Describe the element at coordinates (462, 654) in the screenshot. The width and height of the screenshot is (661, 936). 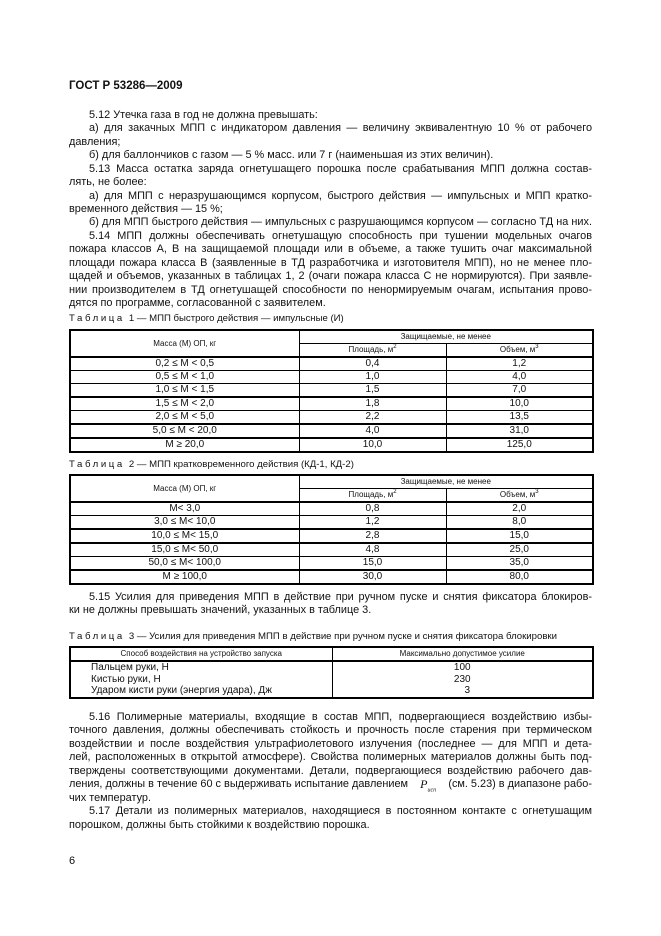
I see `col-force: Максимально допустимое усилие` at that location.